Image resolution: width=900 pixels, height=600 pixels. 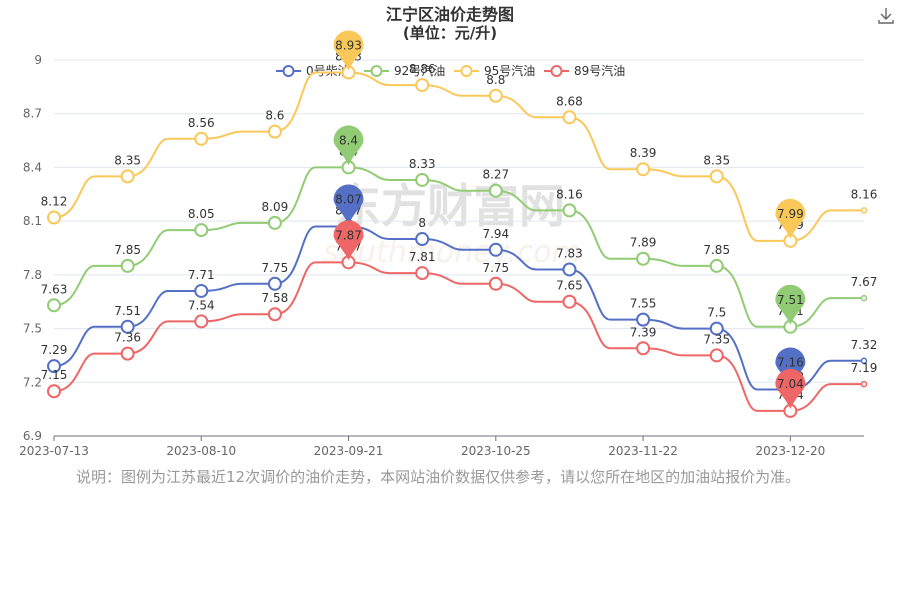 What do you see at coordinates (32, 329) in the screenshot?
I see `y-tick-label: 7.5` at bounding box center [32, 329].